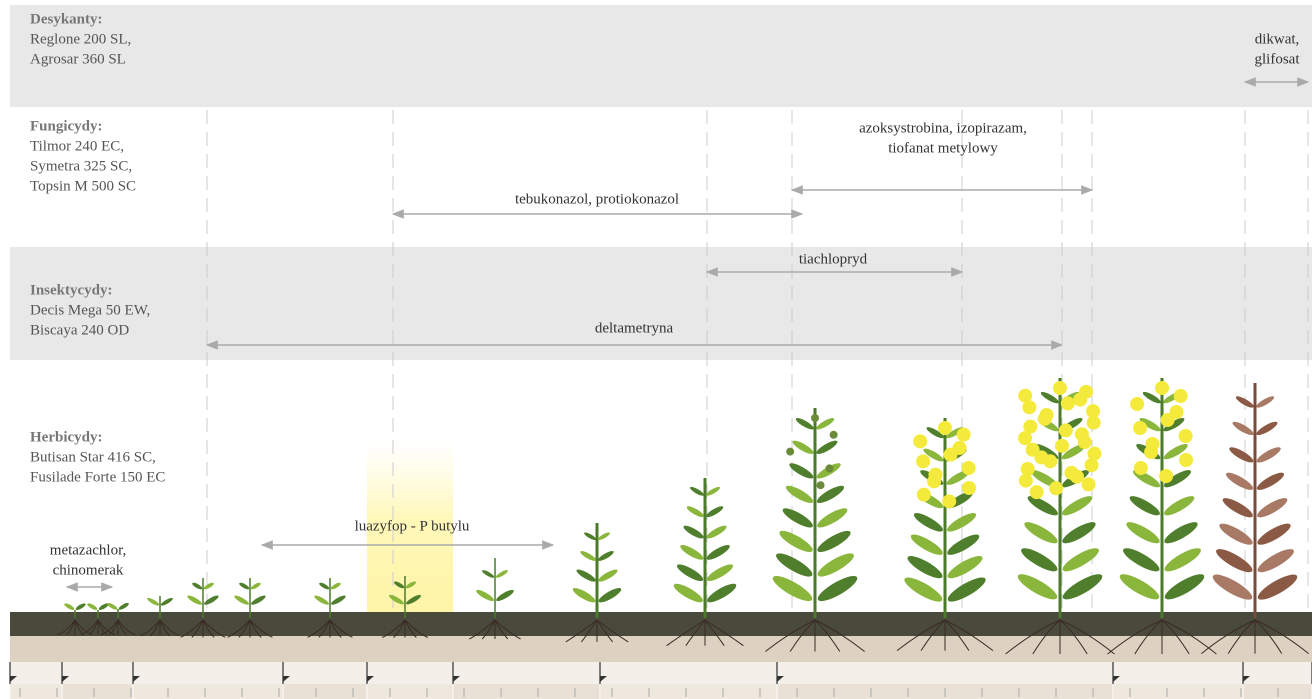  Describe the element at coordinates (661, 649) in the screenshot. I see `subsoil` at that location.